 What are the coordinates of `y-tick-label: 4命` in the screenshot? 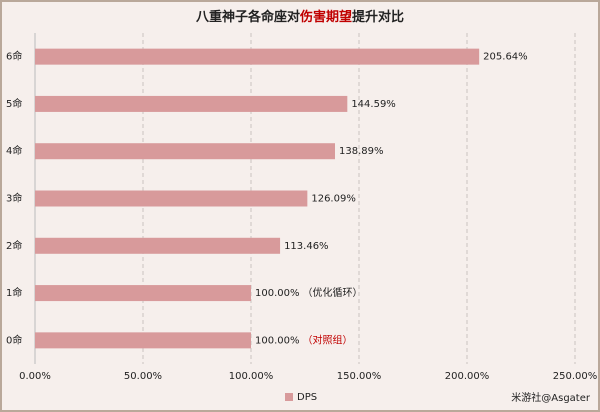 It's located at (14, 150).